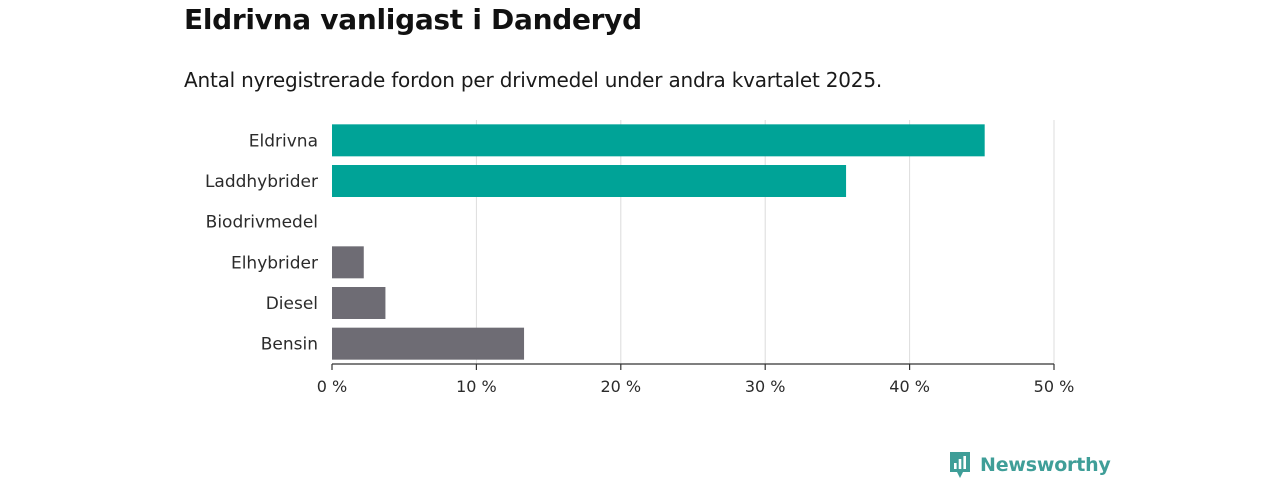 This screenshot has height=480, width=1280. Describe the element at coordinates (960, 465) in the screenshot. I see `newsworthy-logo-icon` at that location.